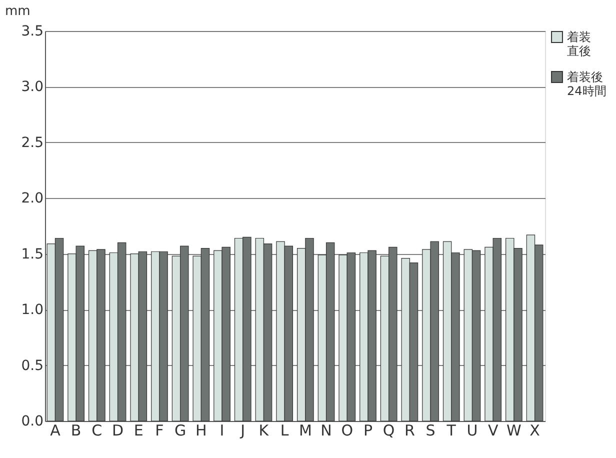  Describe the element at coordinates (388, 431) in the screenshot. I see `x-tick-label: Q` at that location.